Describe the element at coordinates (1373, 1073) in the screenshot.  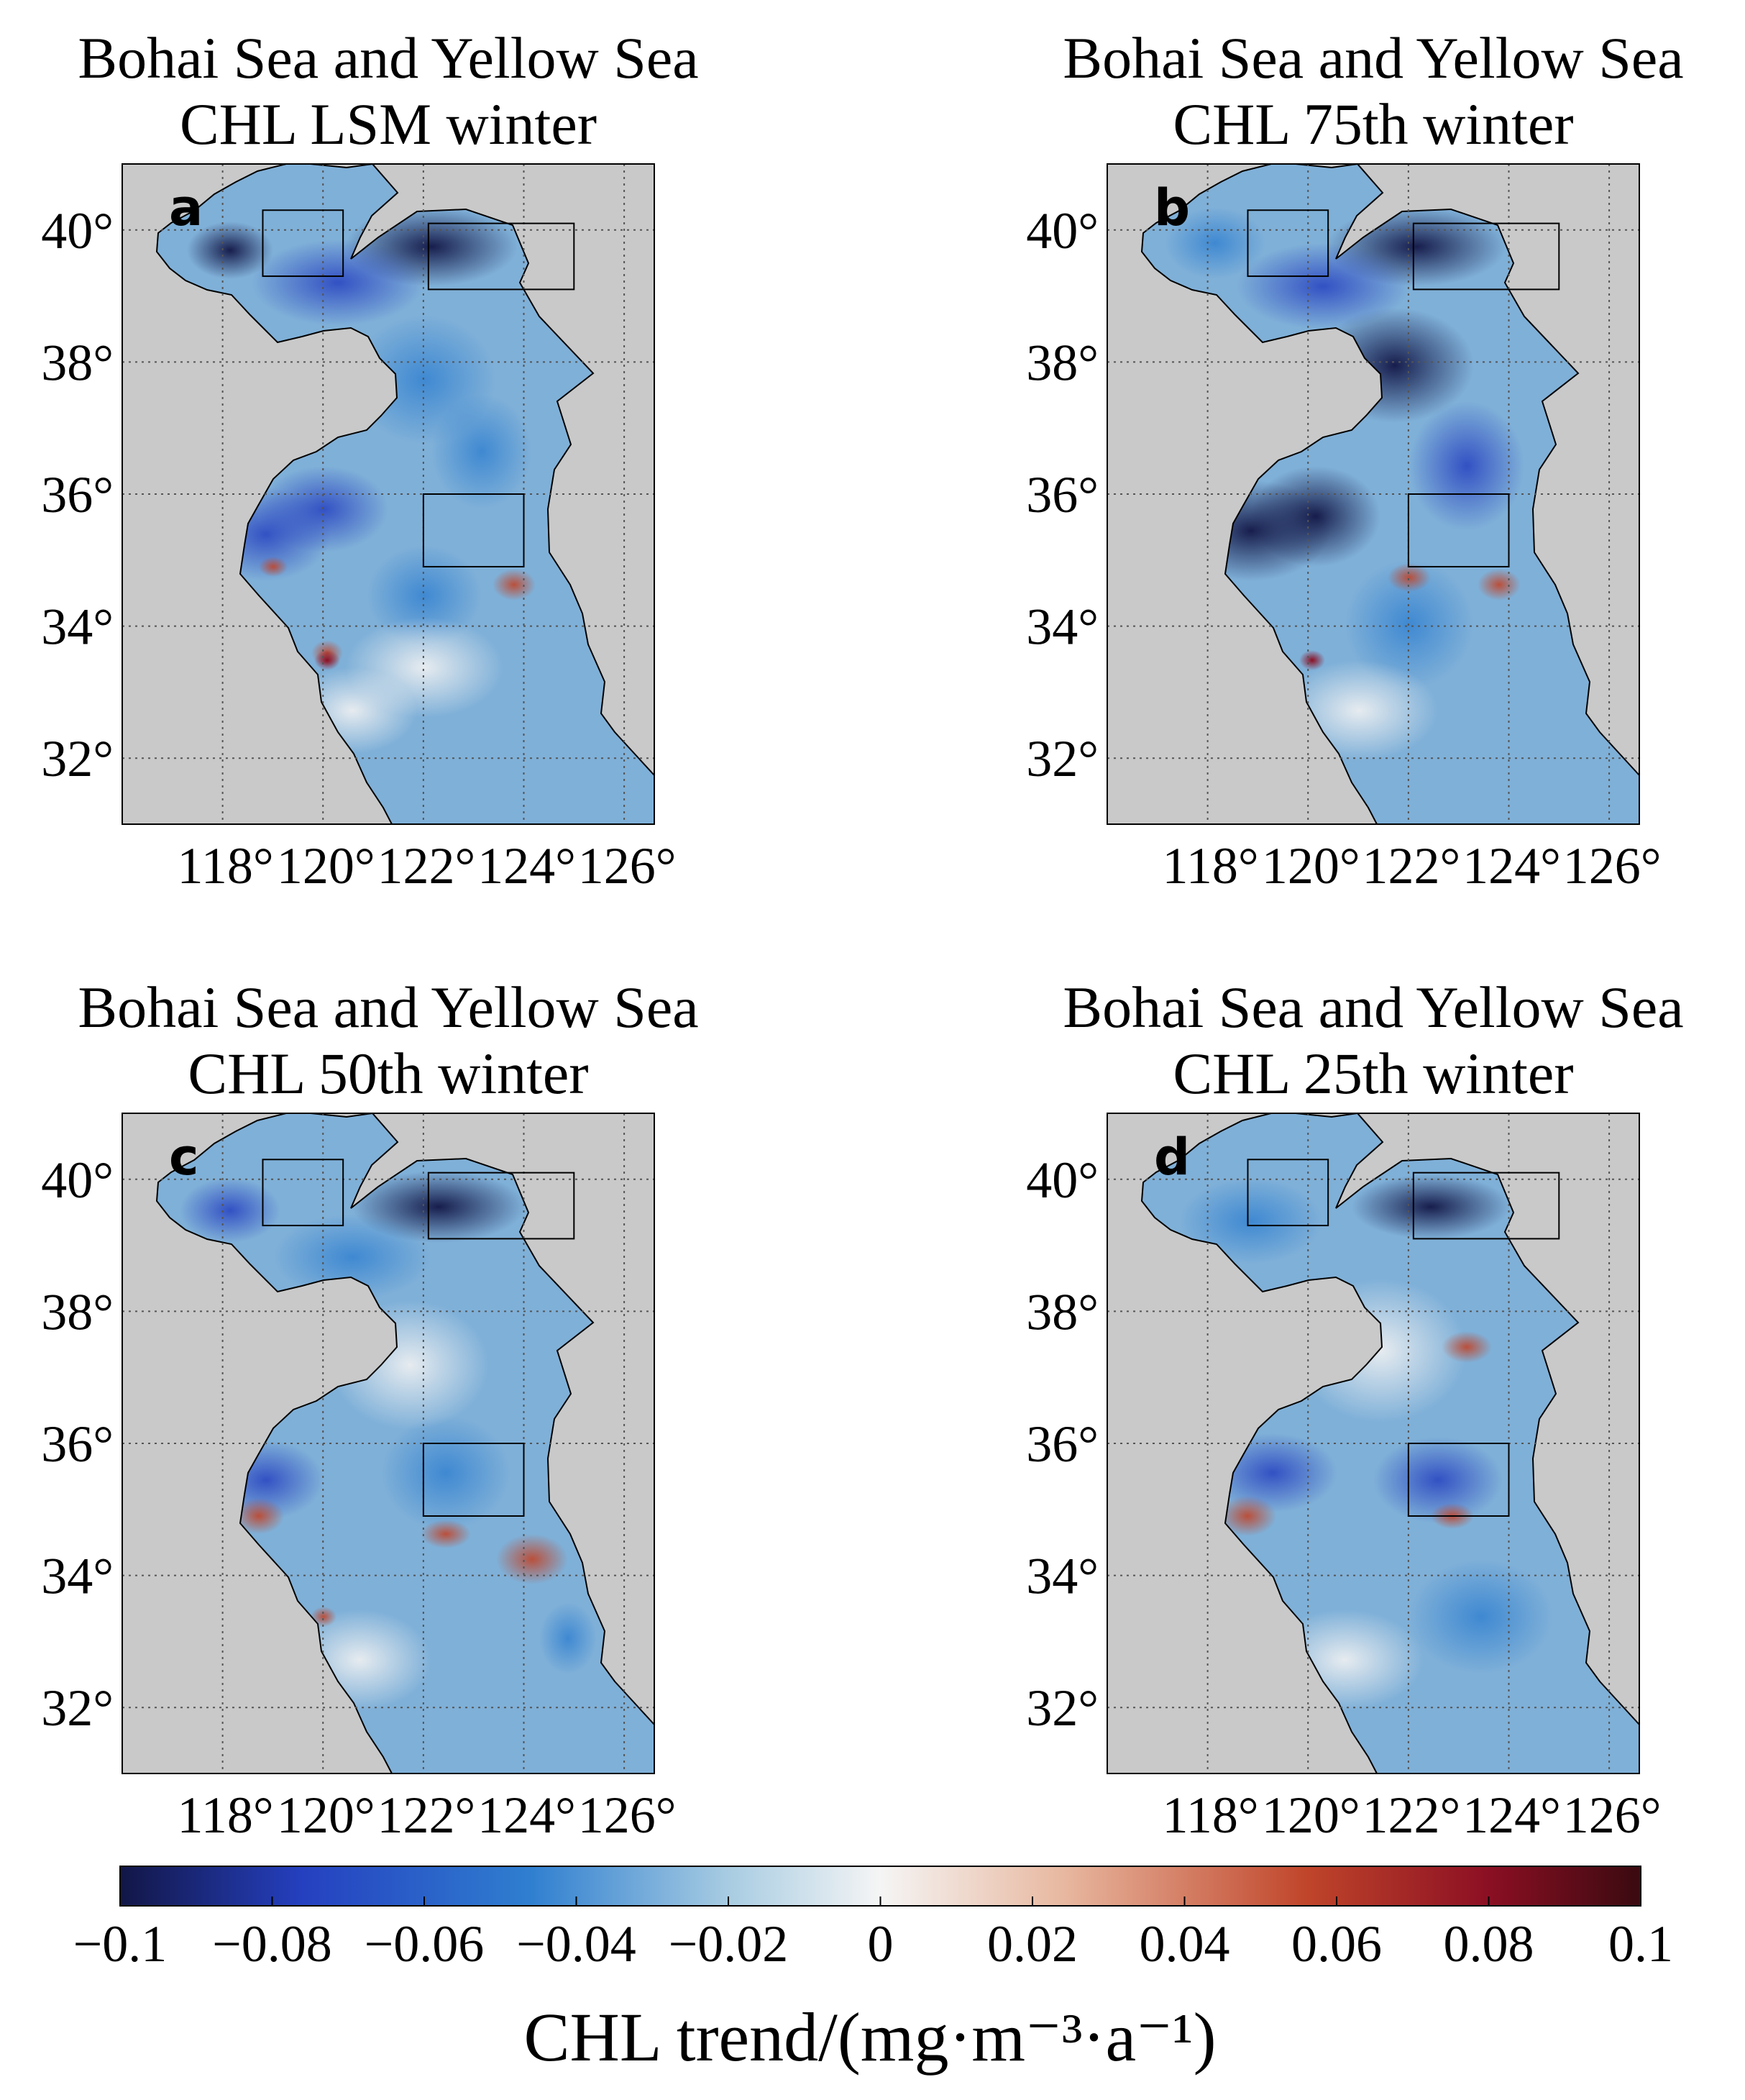
I see `panel-subtitle: CHL 25th winter` at that location.